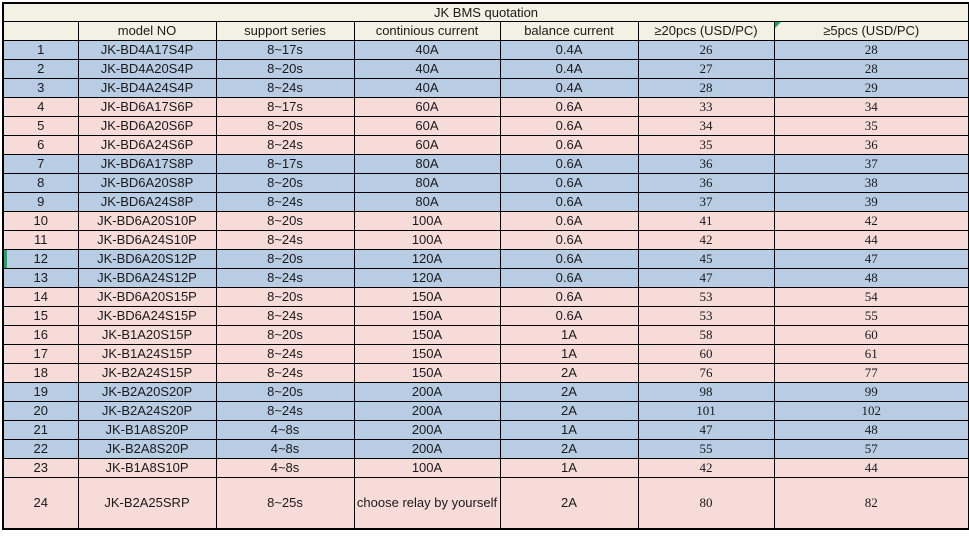 This screenshot has width=969, height=536. What do you see at coordinates (40, 144) in the screenshot?
I see `cell-row-number: 6` at bounding box center [40, 144].